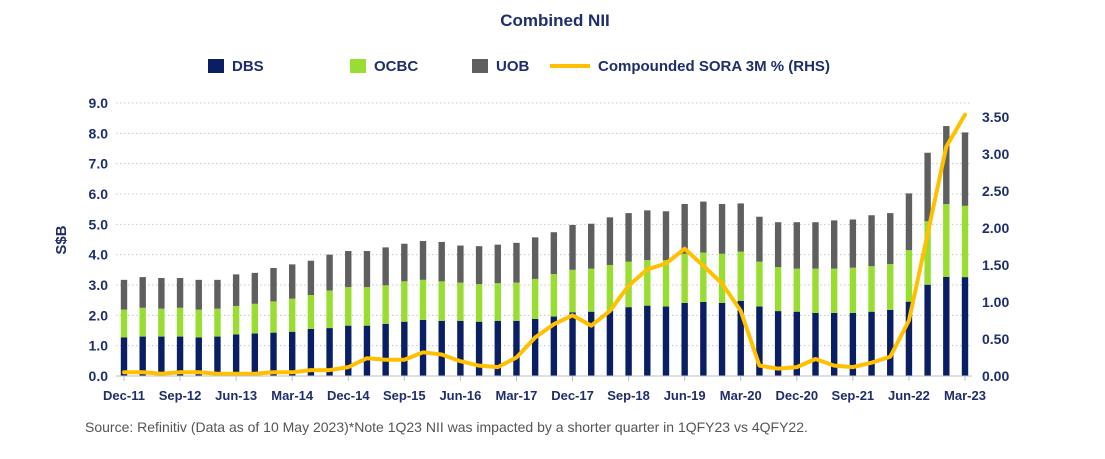 The width and height of the screenshot is (1105, 459). Describe the element at coordinates (124, 395) in the screenshot. I see `x-tick-label: Dec-11` at that location.